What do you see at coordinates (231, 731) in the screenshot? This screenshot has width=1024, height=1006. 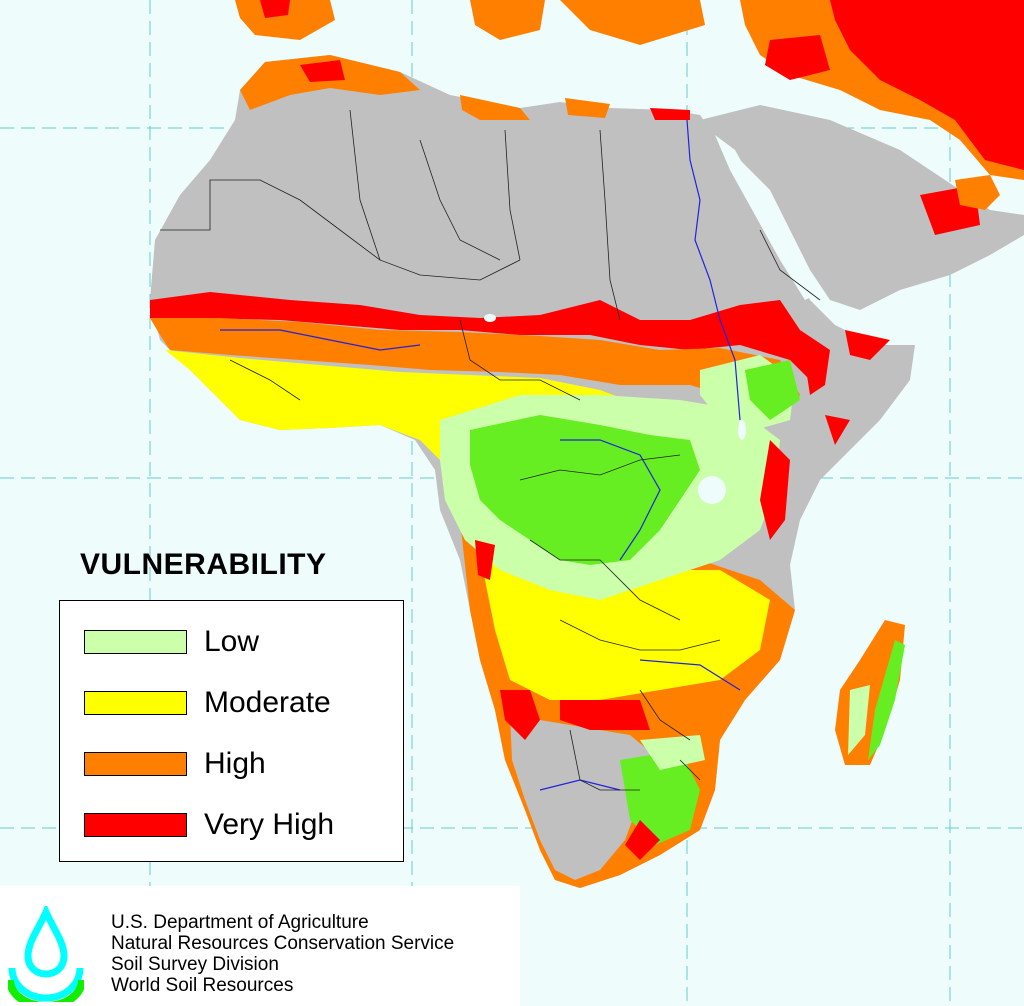 I see `legend: Low Moderate High Very High` at bounding box center [231, 731].